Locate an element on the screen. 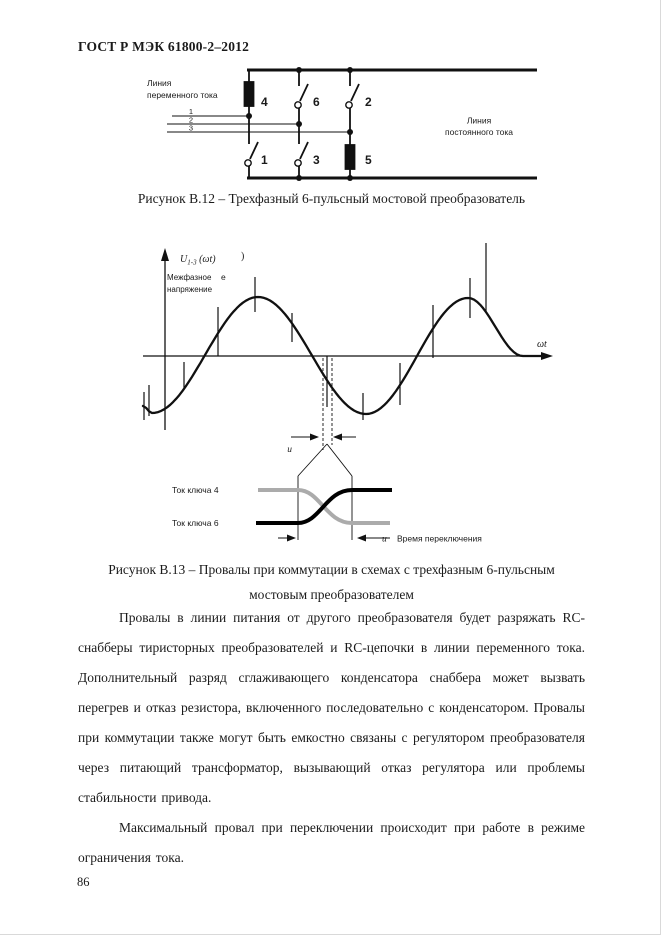 This screenshot has width=661, height=935. ac-phase-lines is located at coordinates (258, 124).